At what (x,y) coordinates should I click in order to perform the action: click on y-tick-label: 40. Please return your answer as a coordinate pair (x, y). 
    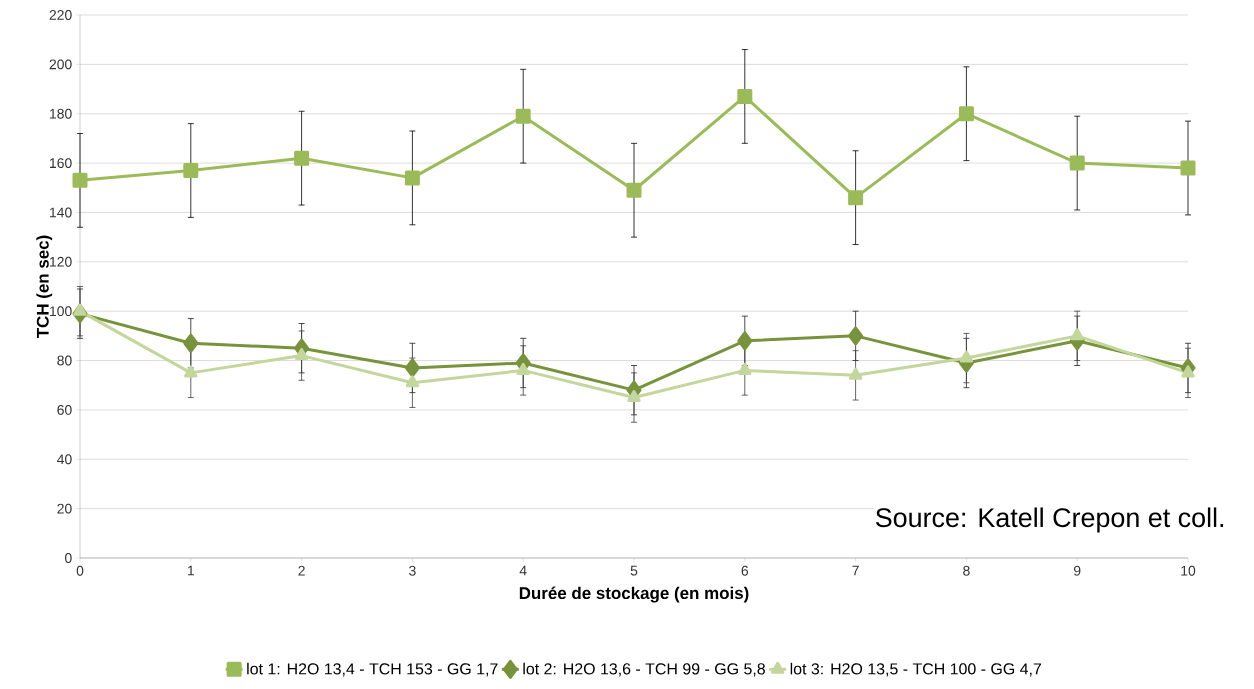
    Looking at the image, I should click on (64, 459).